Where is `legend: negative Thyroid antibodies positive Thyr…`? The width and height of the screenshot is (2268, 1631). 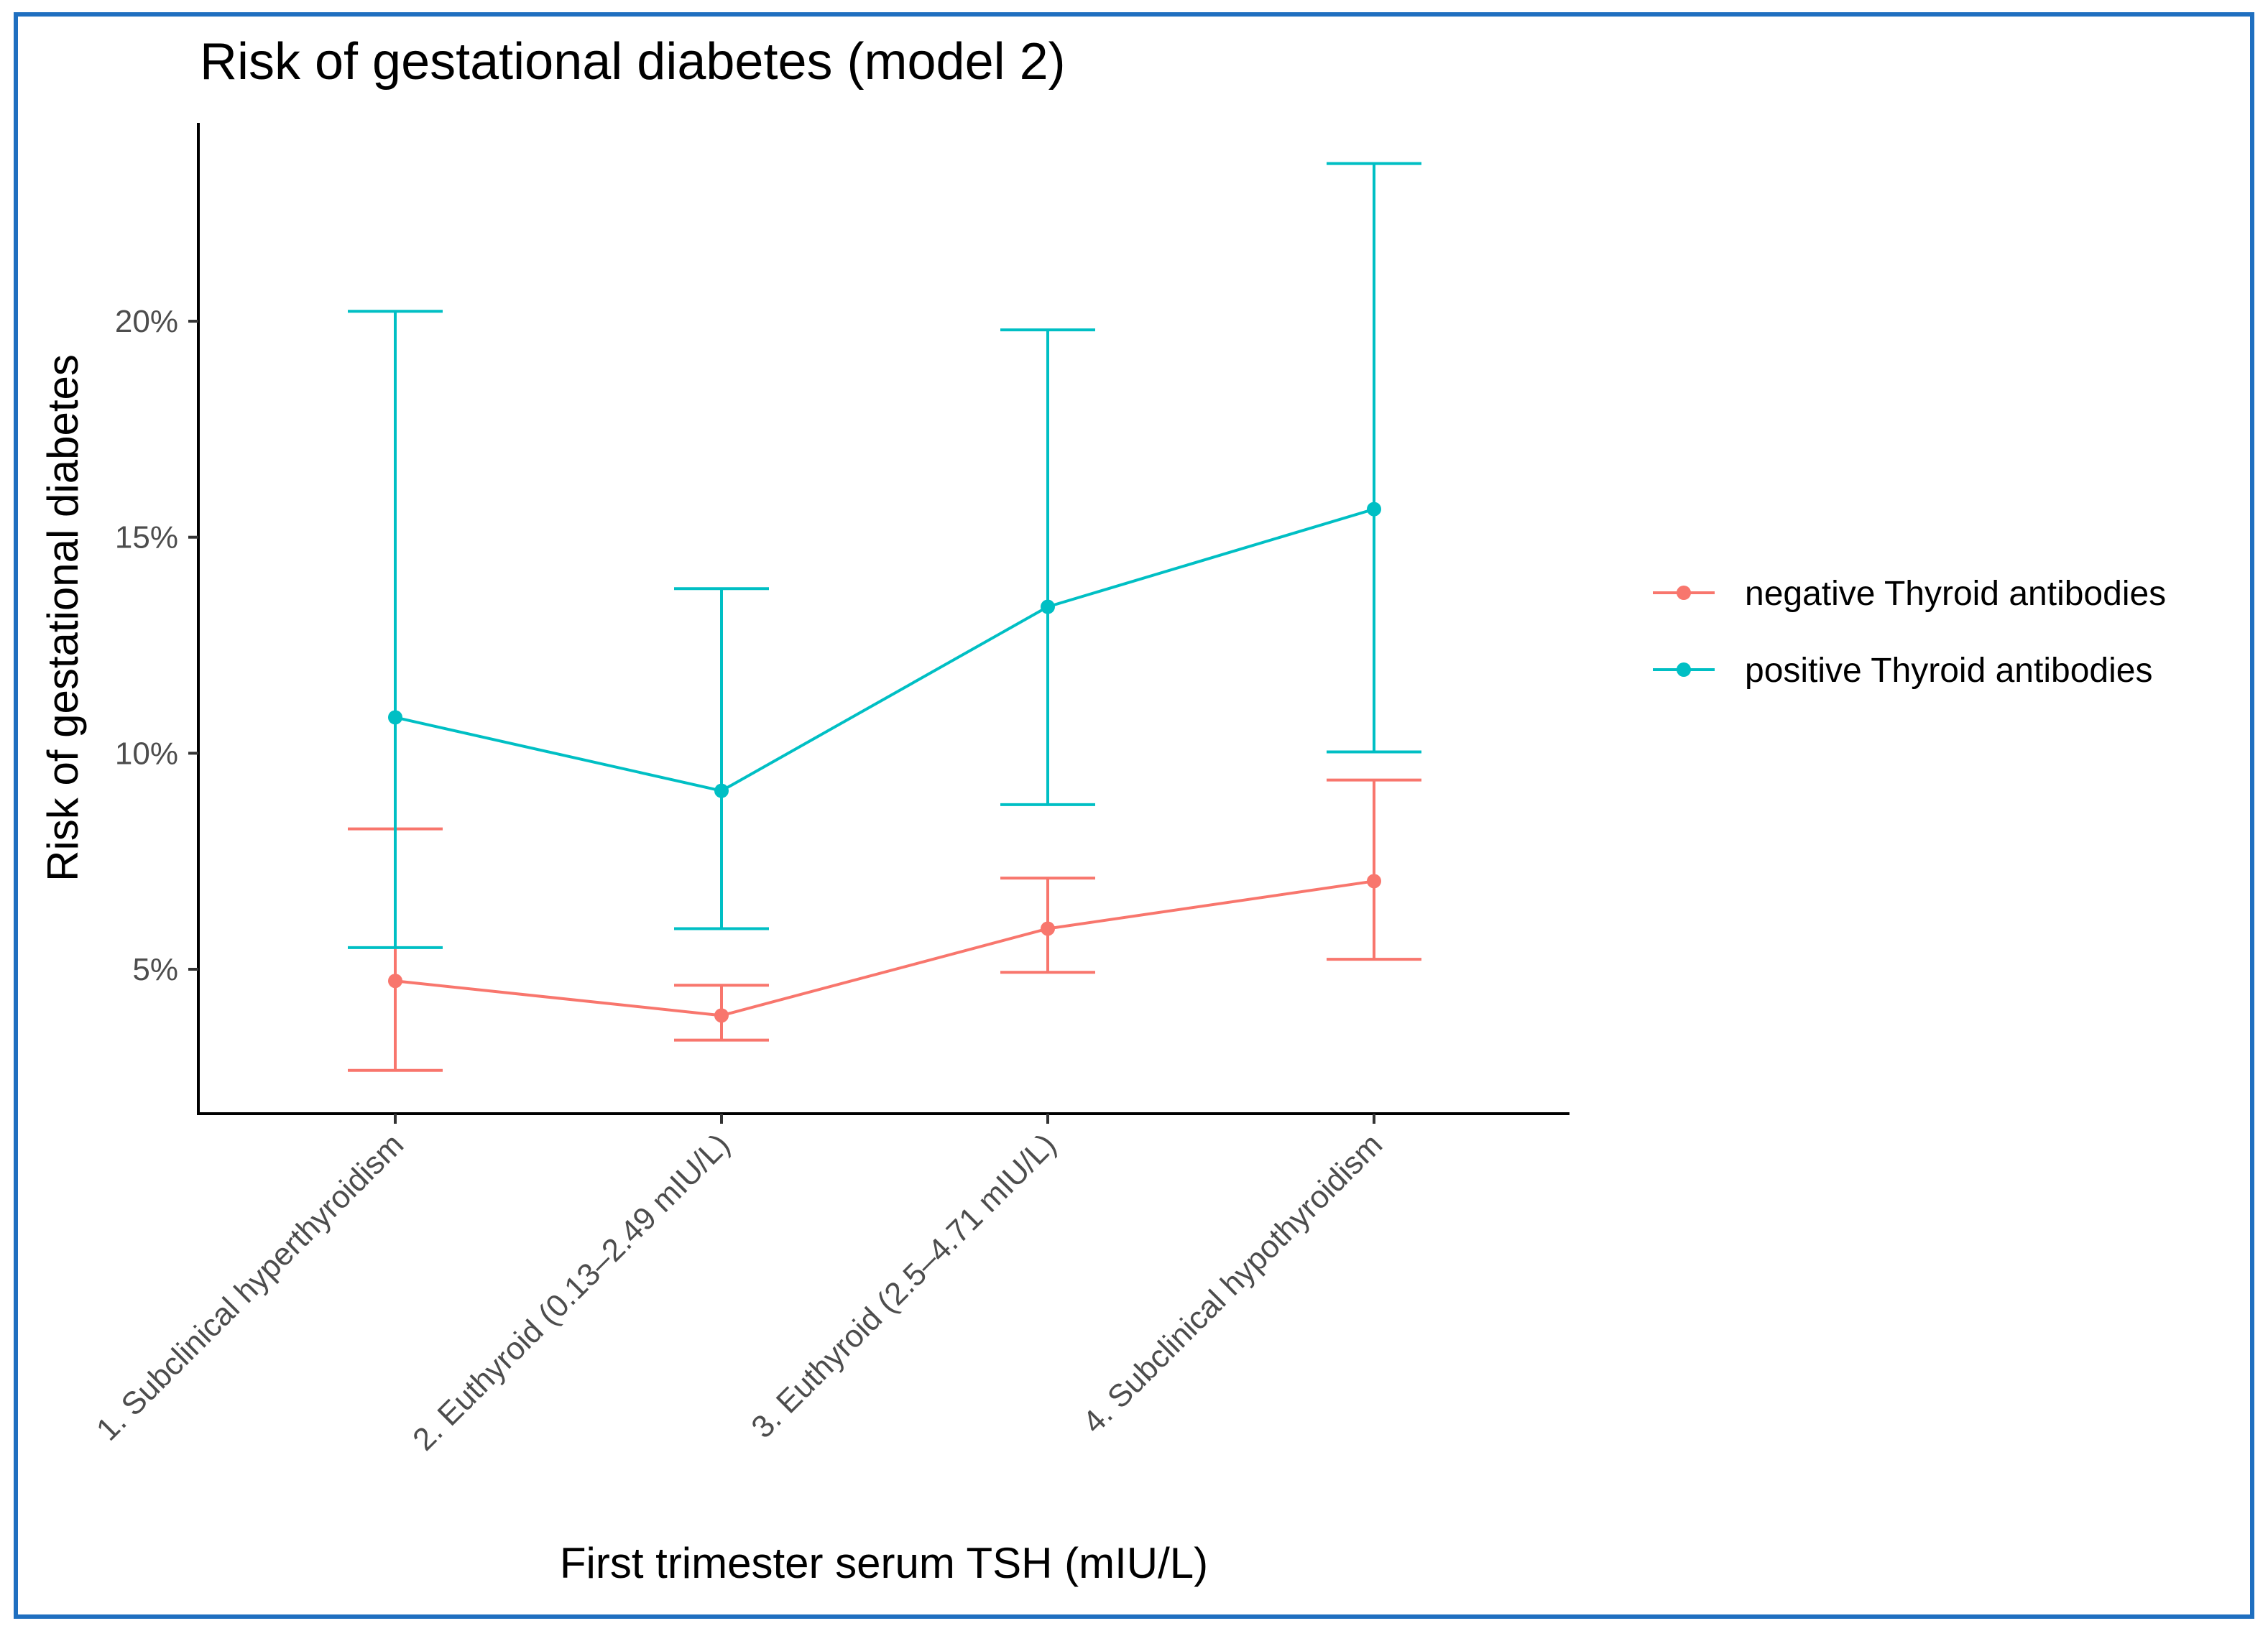 legend: negative Thyroid antibodies positive Thyr… is located at coordinates (1910, 632).